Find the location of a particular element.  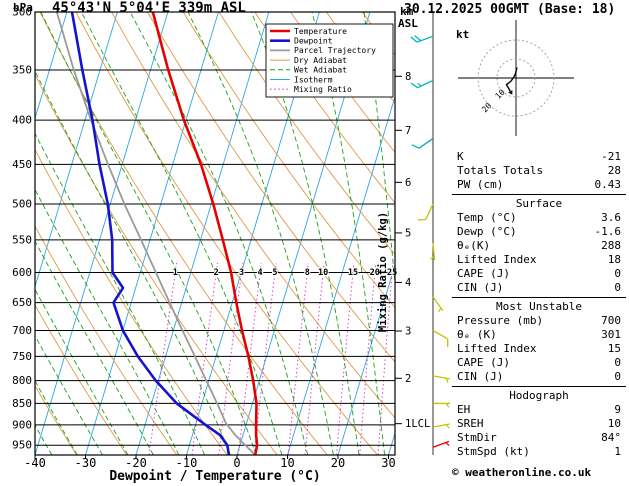

mixing-ratio-axis-label: Mixing Ratio (g/kg) is located at coordinates (383, 272).